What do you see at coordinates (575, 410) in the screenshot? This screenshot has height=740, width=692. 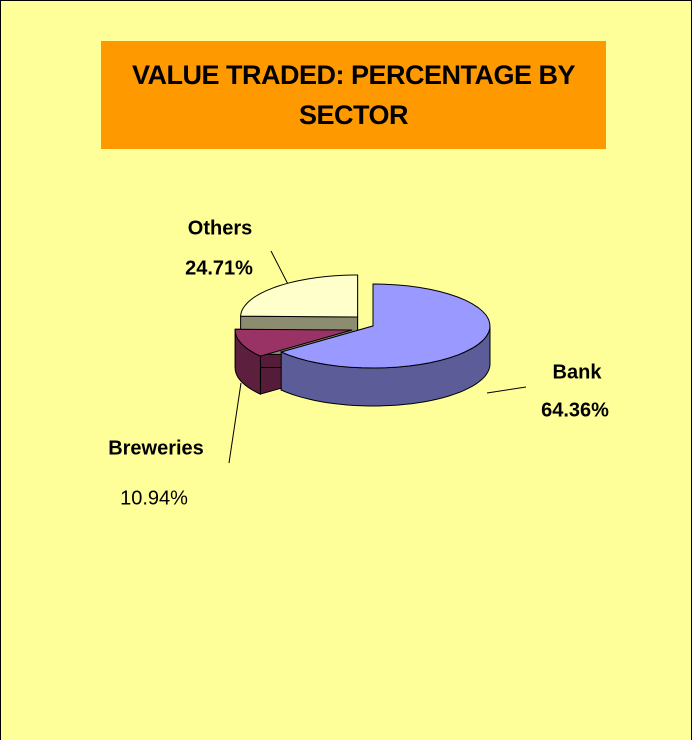 I see `slice-value-label: 64.36%` at bounding box center [575, 410].